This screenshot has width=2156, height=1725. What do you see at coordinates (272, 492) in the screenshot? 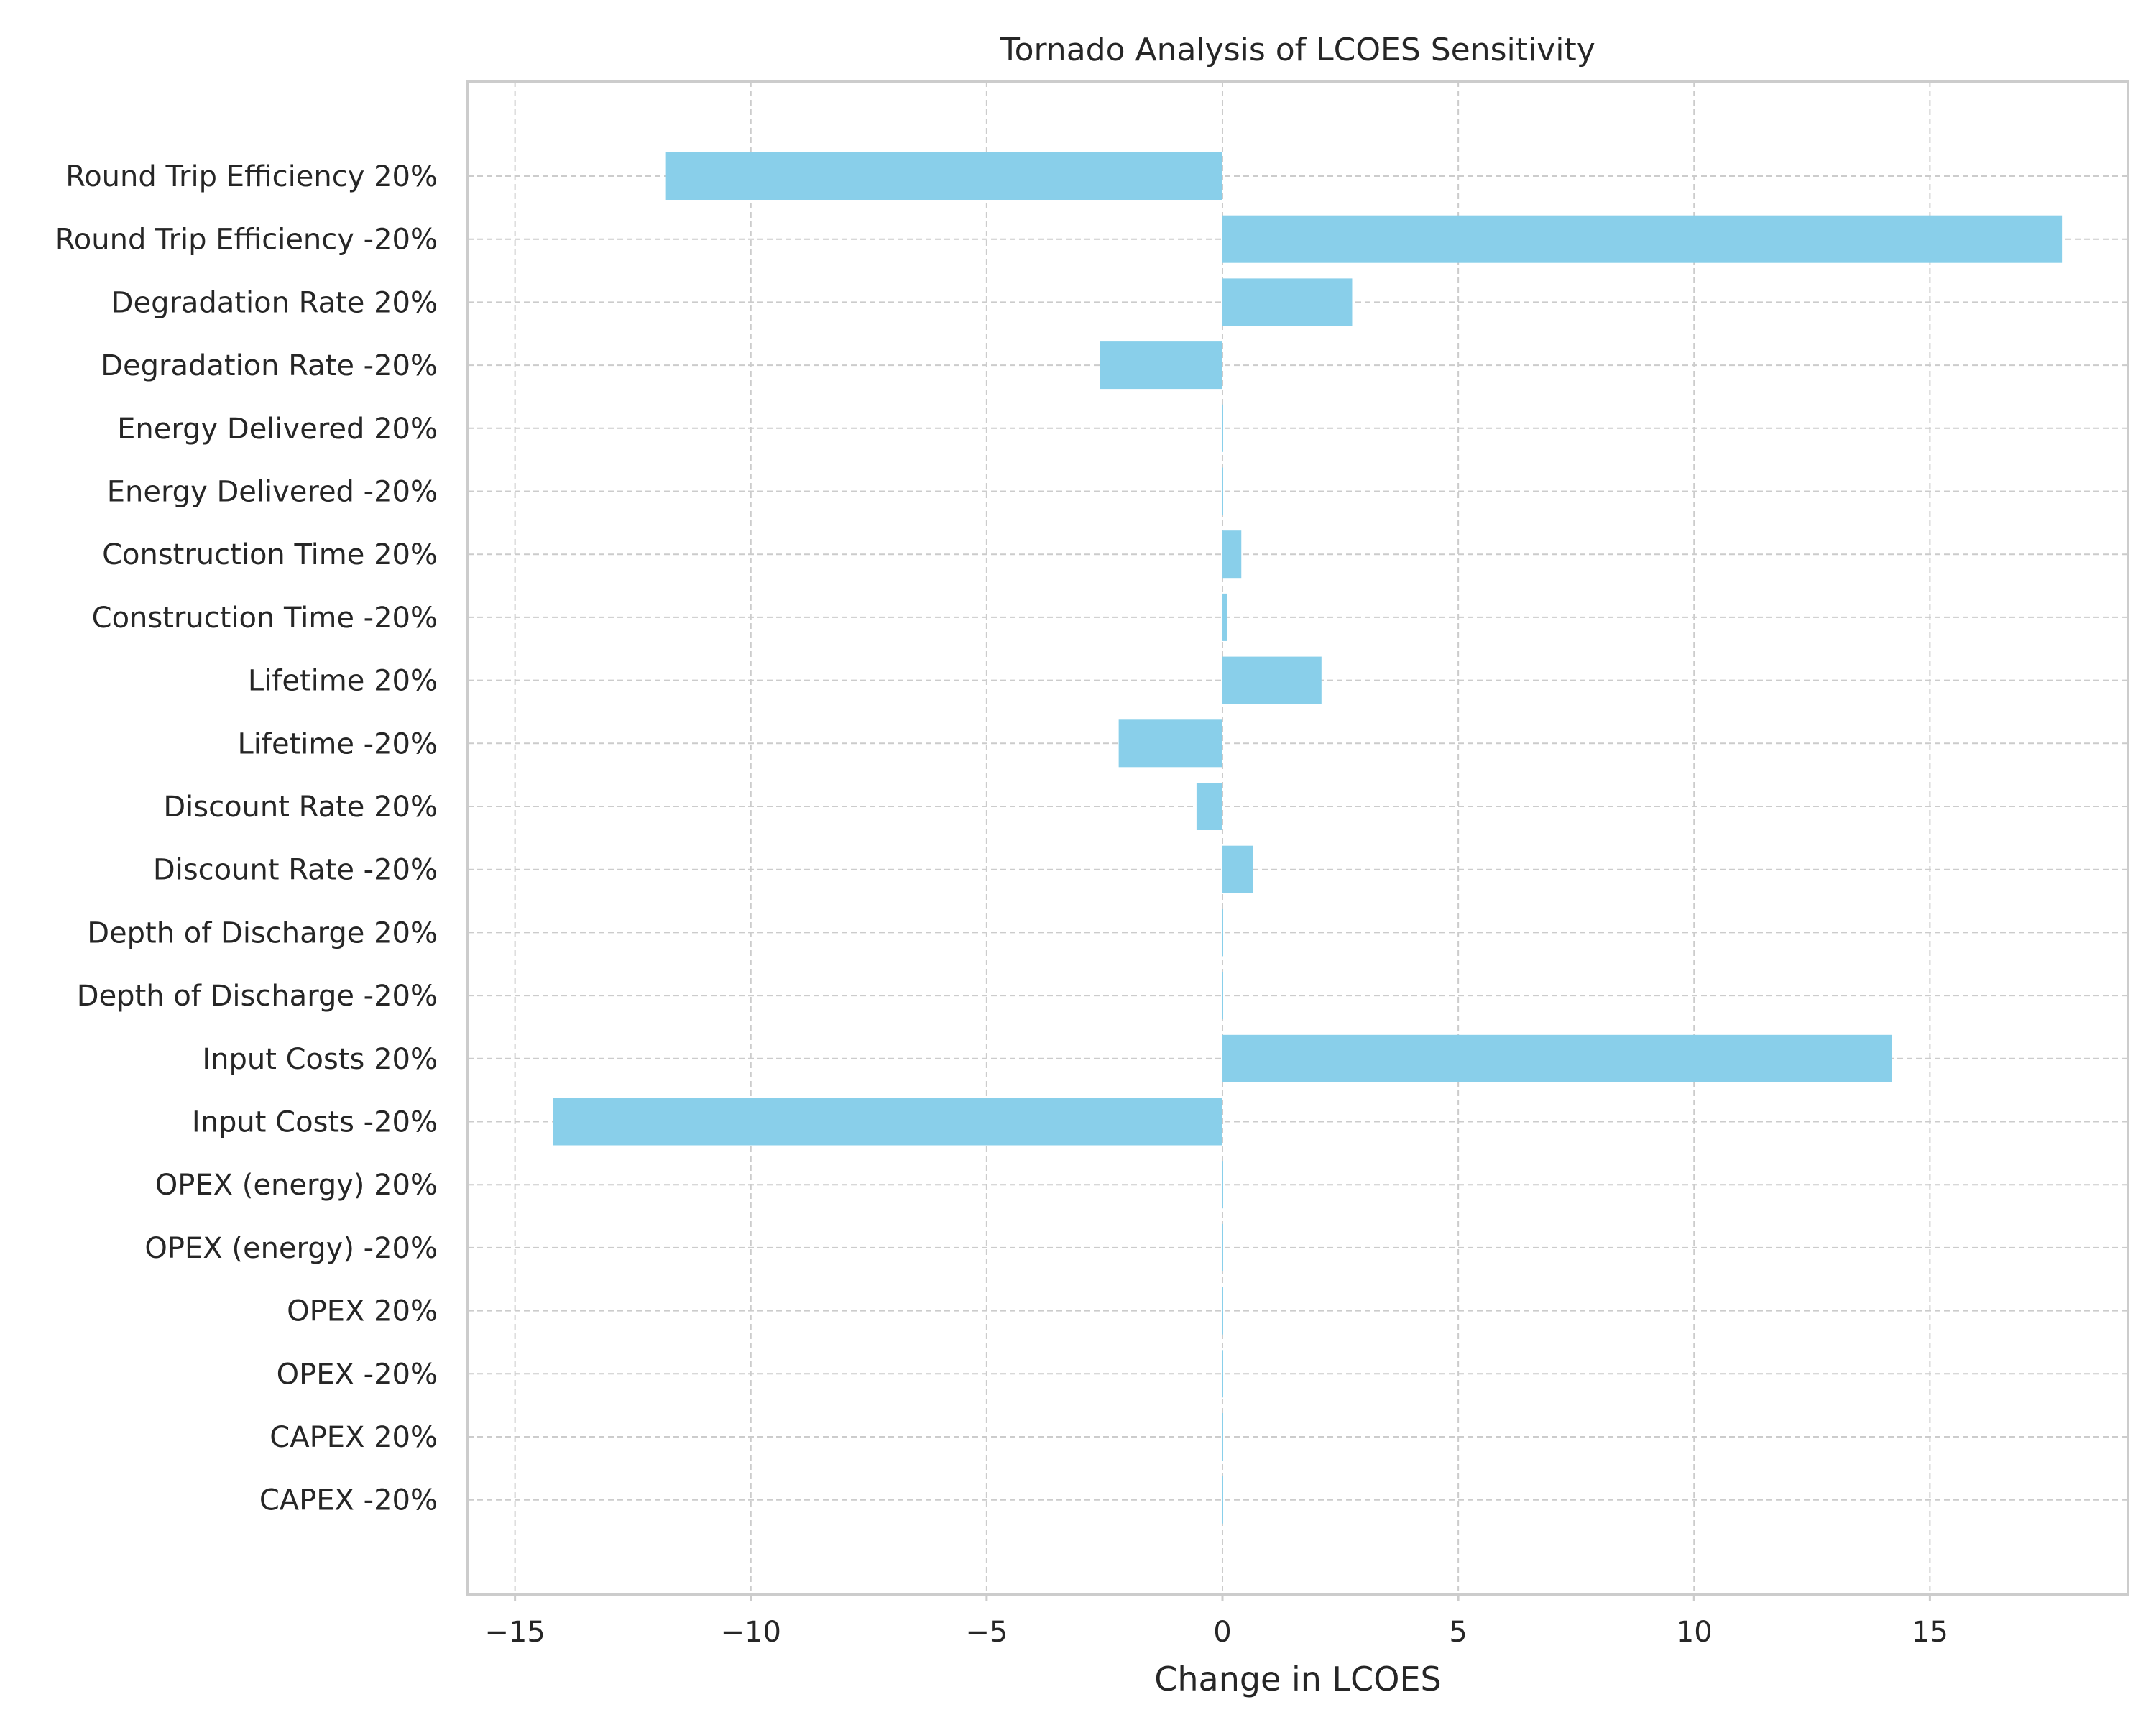
I see `category-label: Energy Delivered -20%` at bounding box center [272, 492].